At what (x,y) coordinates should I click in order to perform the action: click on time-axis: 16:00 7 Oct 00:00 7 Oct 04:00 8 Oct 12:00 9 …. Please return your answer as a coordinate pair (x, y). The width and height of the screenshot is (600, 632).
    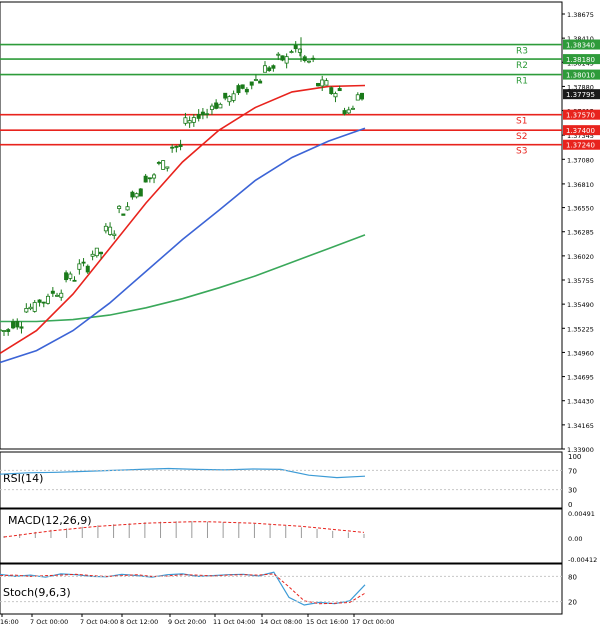
    Looking at the image, I should click on (197, 620).